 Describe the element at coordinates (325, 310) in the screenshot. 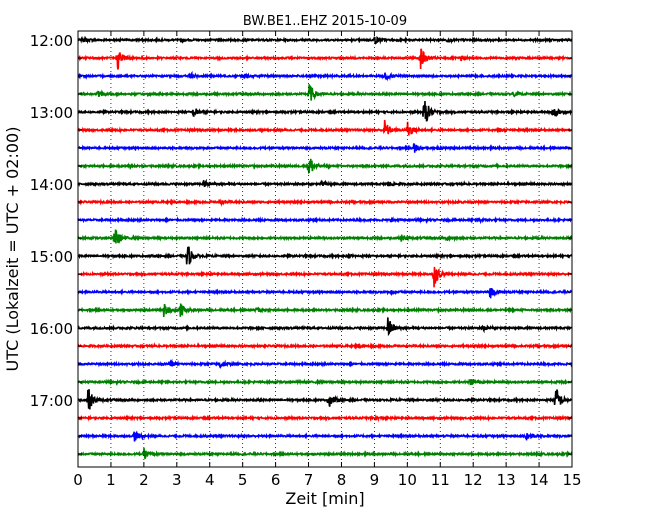

I see `trace-row-15:45` at that location.